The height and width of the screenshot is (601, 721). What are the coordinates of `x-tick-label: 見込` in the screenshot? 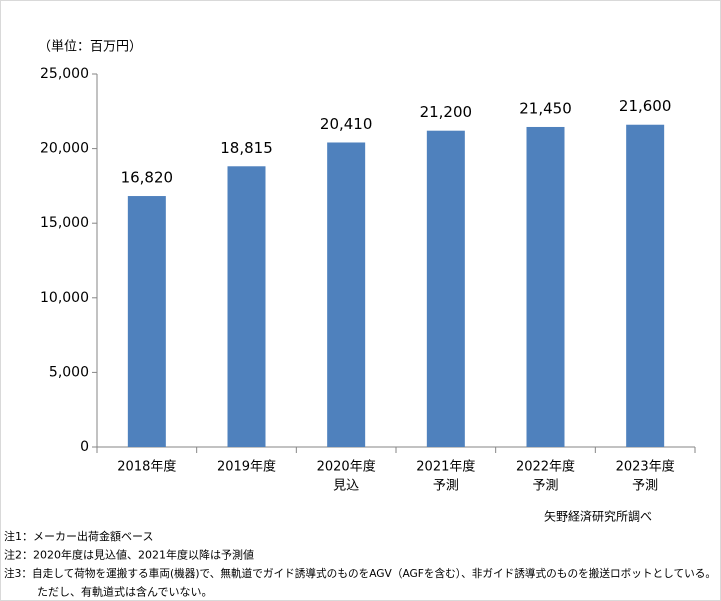 It's located at (346, 486).